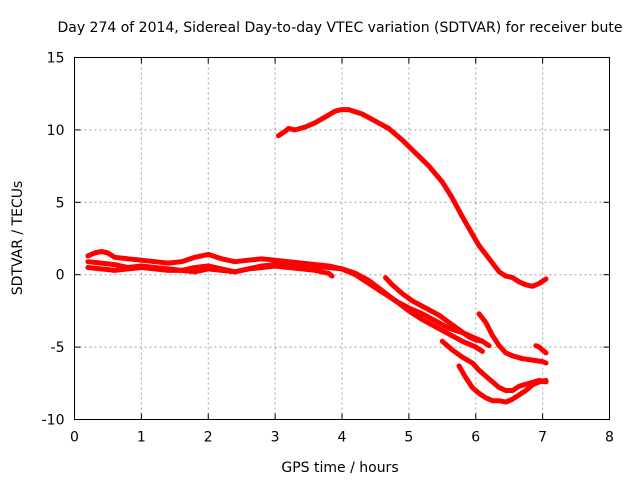 The height and width of the screenshot is (480, 640). Describe the element at coordinates (18, 238) in the screenshot. I see `y-axis-label: SDTVAR / TECUs` at that location.